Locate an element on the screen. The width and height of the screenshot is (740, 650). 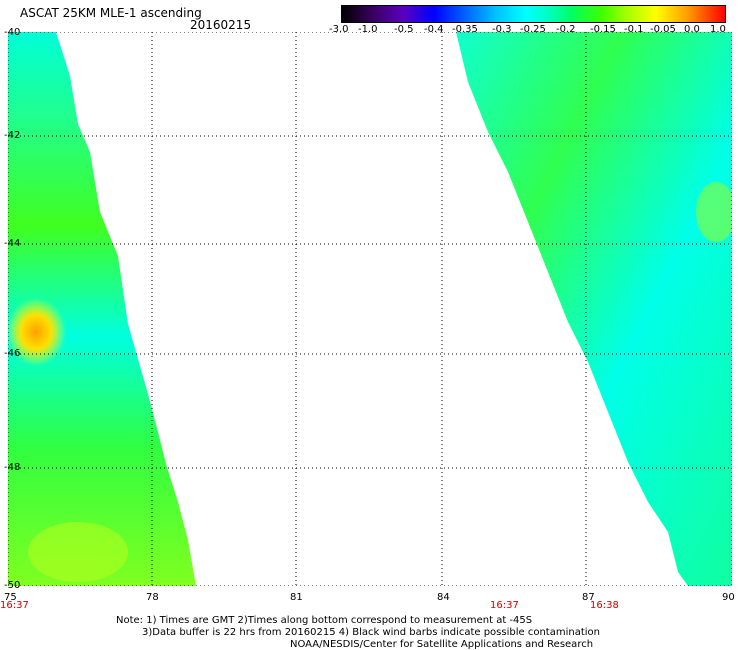
colorbar-label: -3.0 is located at coordinates (339, 29).